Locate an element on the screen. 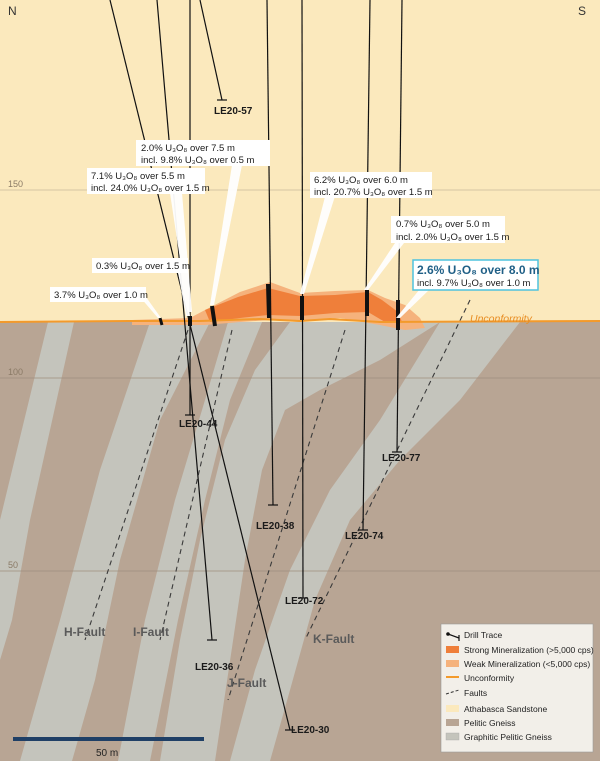 The height and width of the screenshot is (766, 600). pelitic-gneiss-swatch is located at coordinates (452, 722).